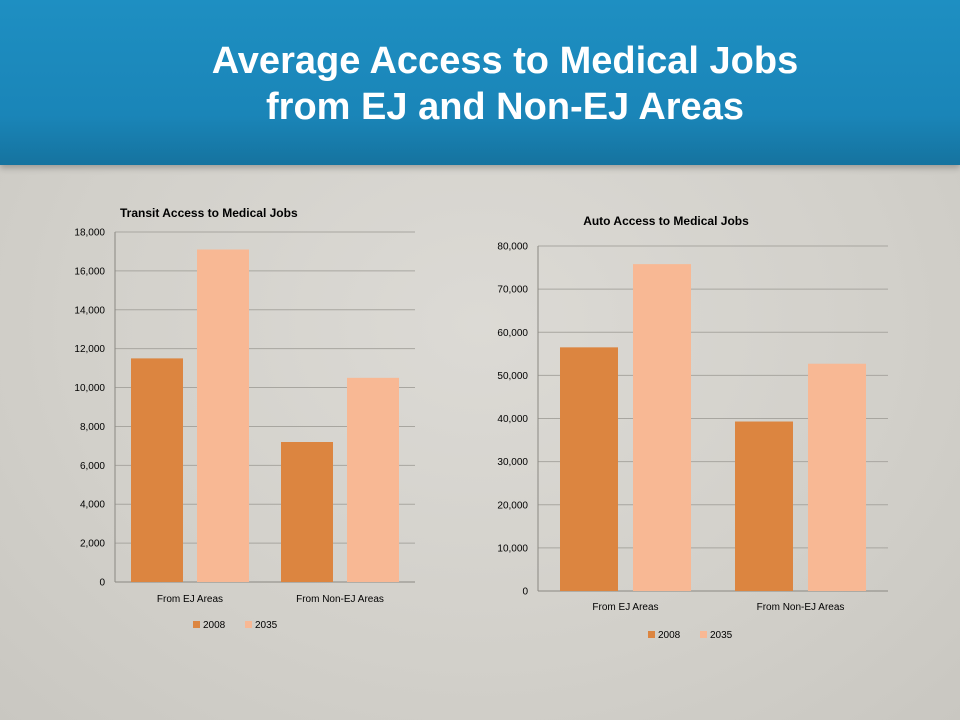  Describe the element at coordinates (505, 107) in the screenshot. I see `slide-title-line-2: from EJ and Non-EJ Areas` at that location.